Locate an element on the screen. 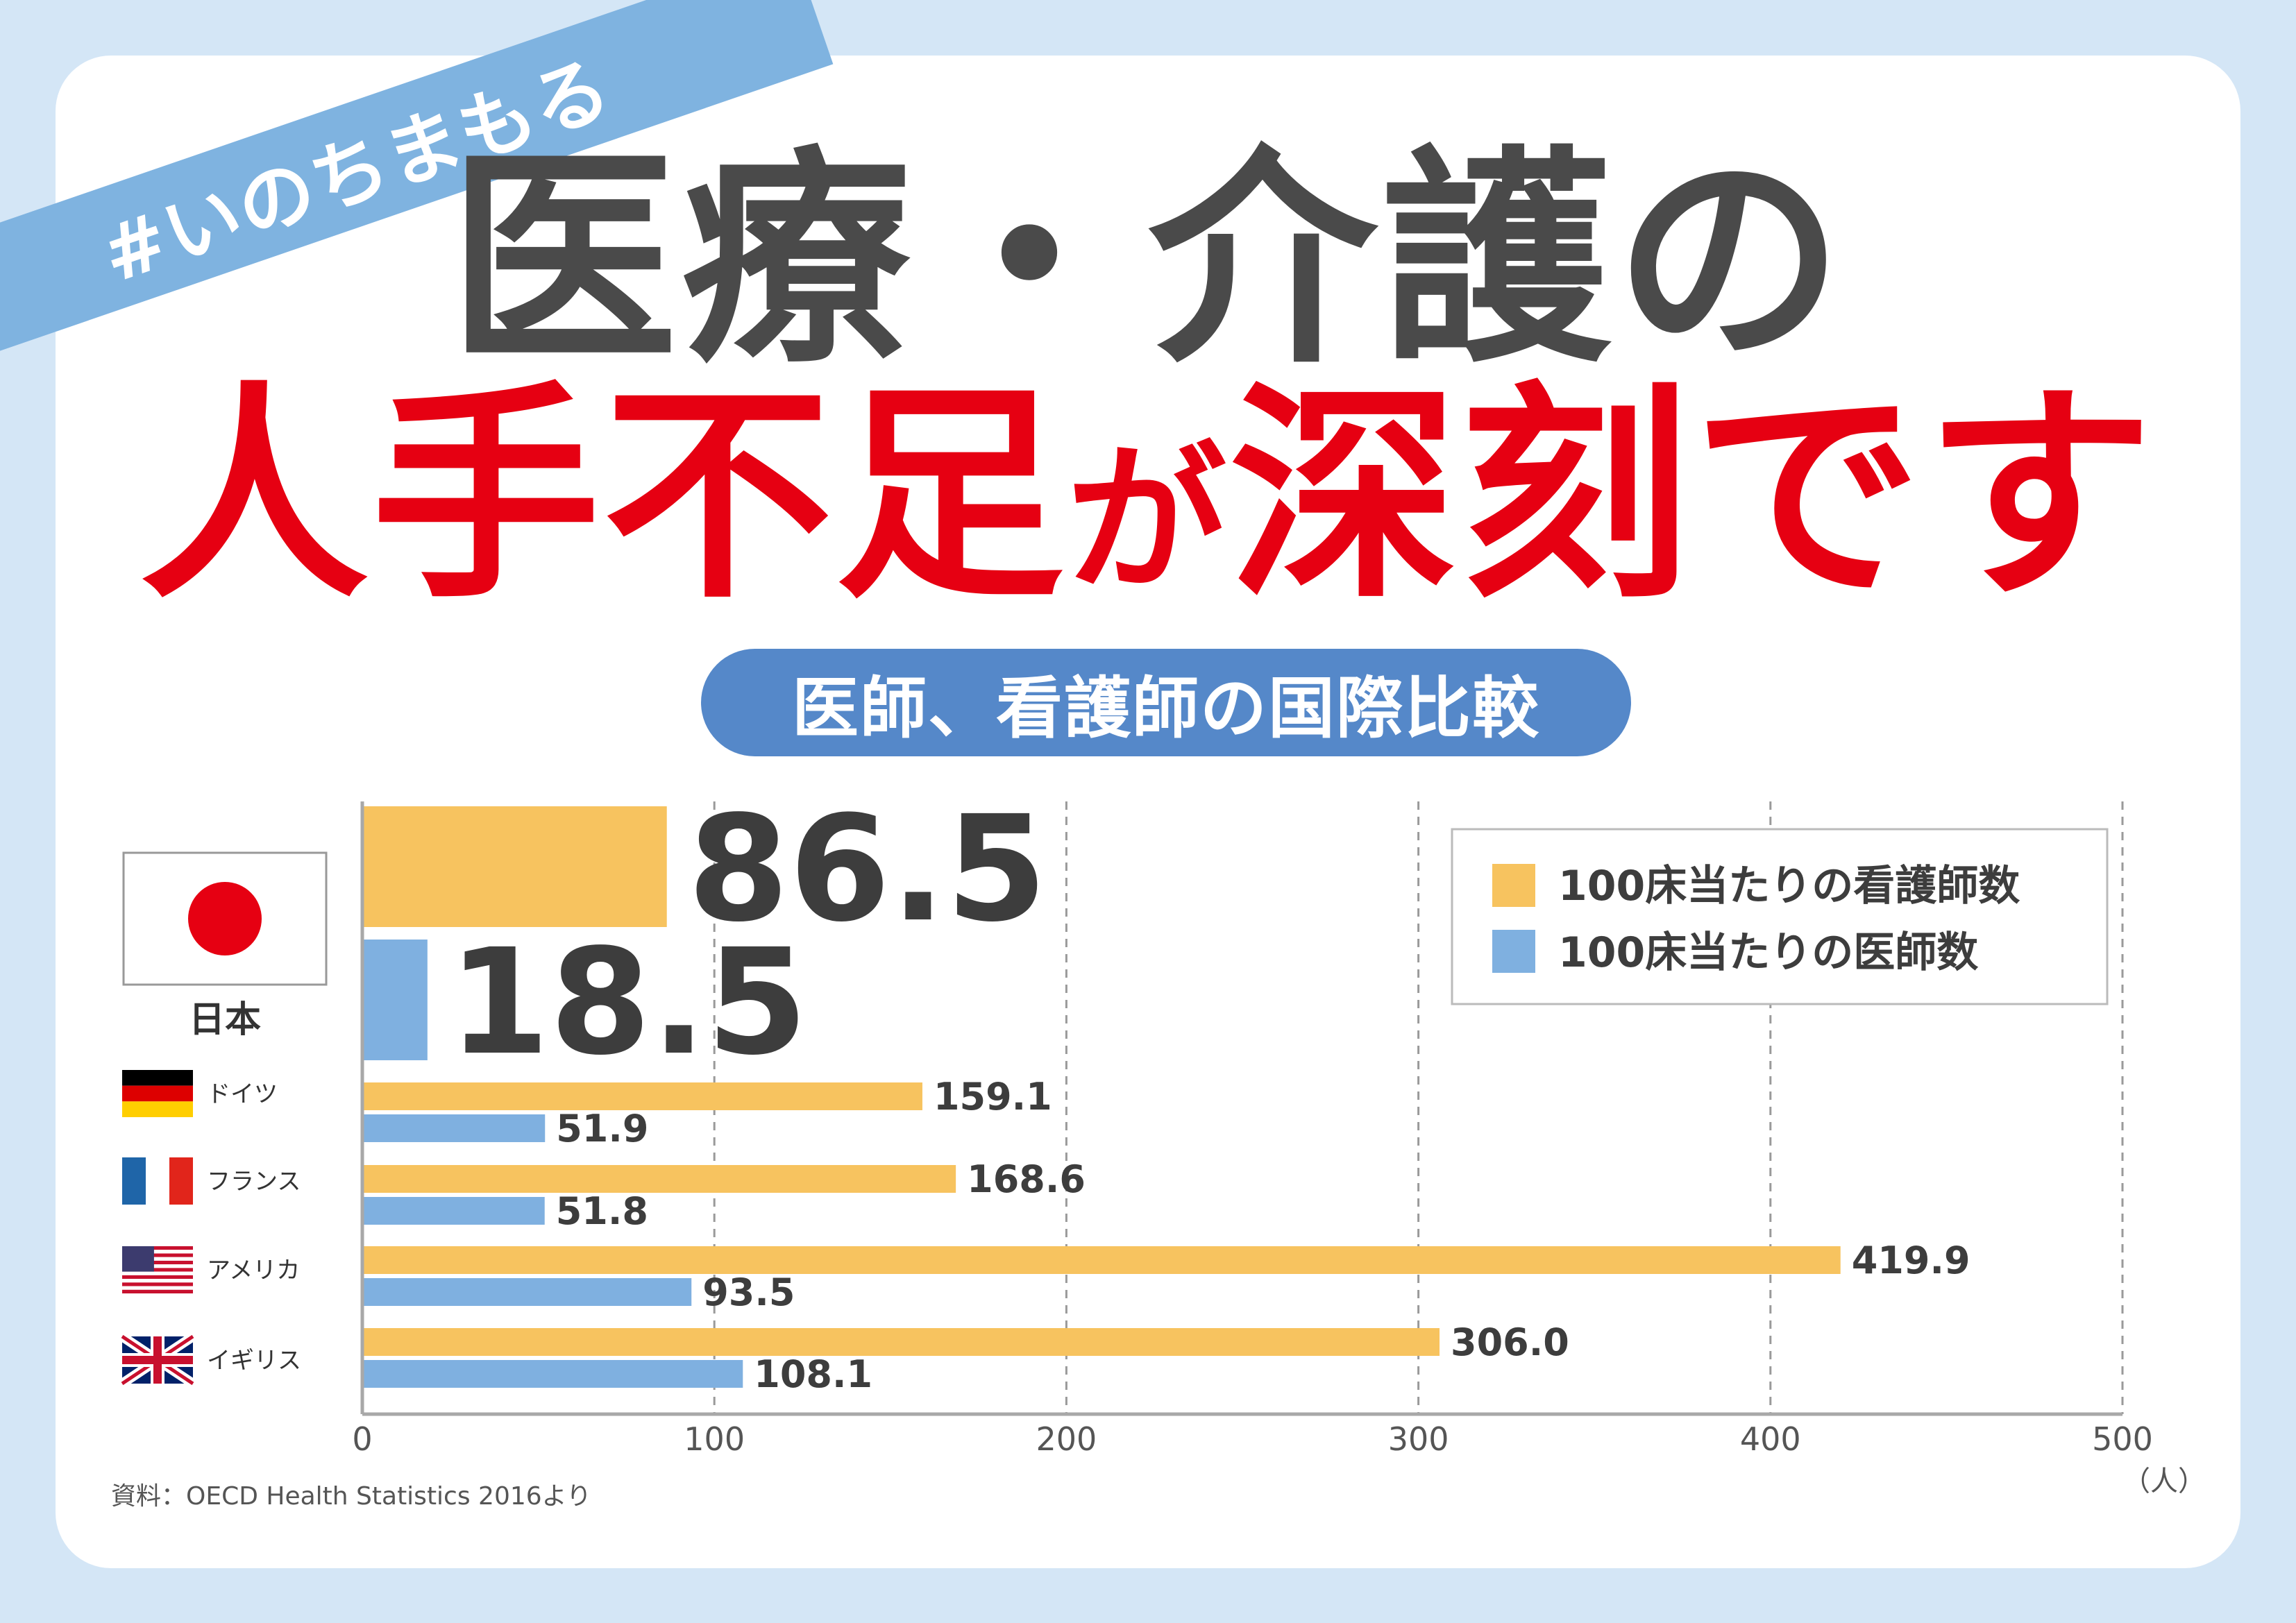 The height and width of the screenshot is (1623, 2296). flag-canton is located at coordinates (138, 1259).